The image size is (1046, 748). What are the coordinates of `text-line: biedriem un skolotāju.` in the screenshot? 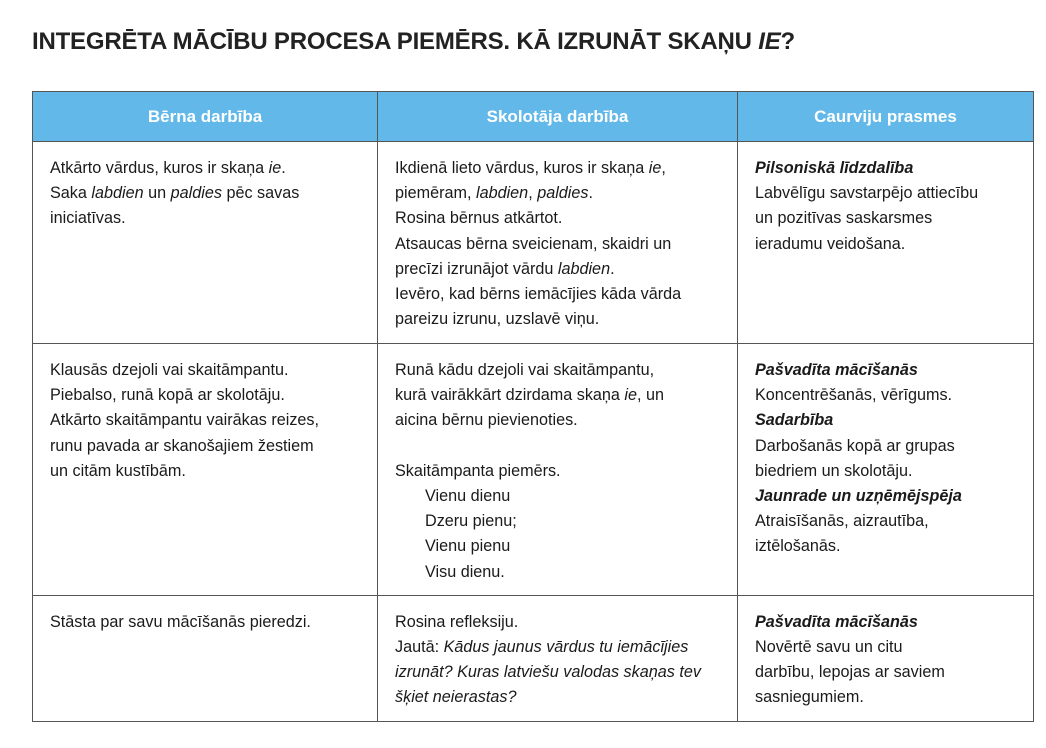 It's located at (889, 471).